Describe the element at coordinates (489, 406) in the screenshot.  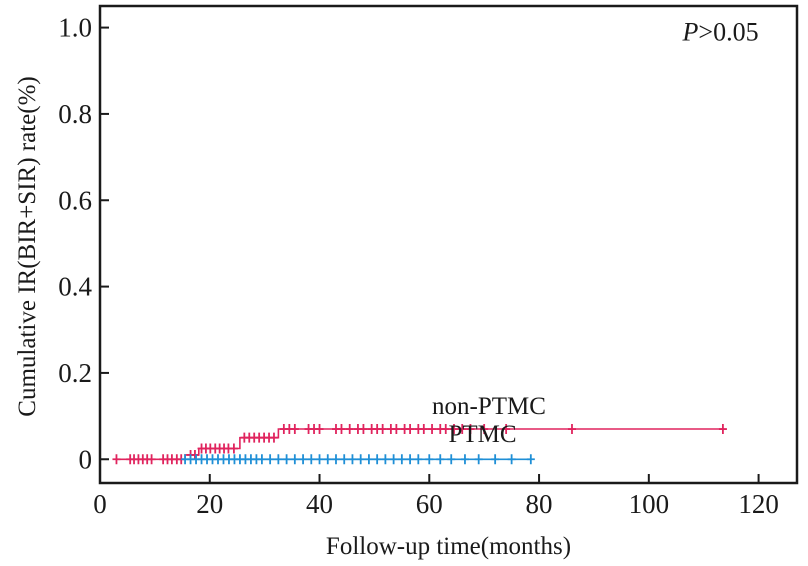
I see `series-label-non-ptmc: non-PTMC` at that location.